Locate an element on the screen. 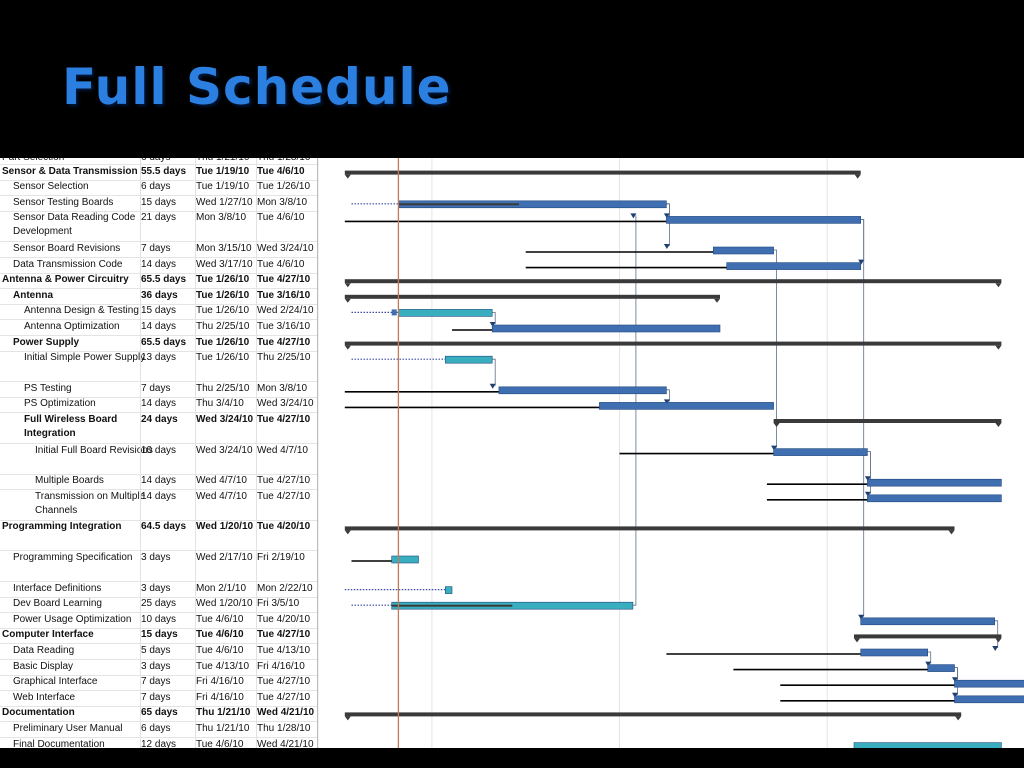 This screenshot has width=1024, height=768. table-row: Data Reading 5 days Tue 4/6/10 Tue 4/13/10 is located at coordinates (159, 652).